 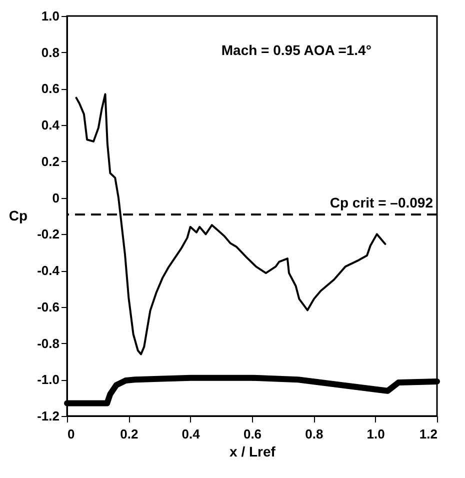 What do you see at coordinates (314, 434) in the screenshot?
I see `x-tick-label: 0.8` at bounding box center [314, 434].